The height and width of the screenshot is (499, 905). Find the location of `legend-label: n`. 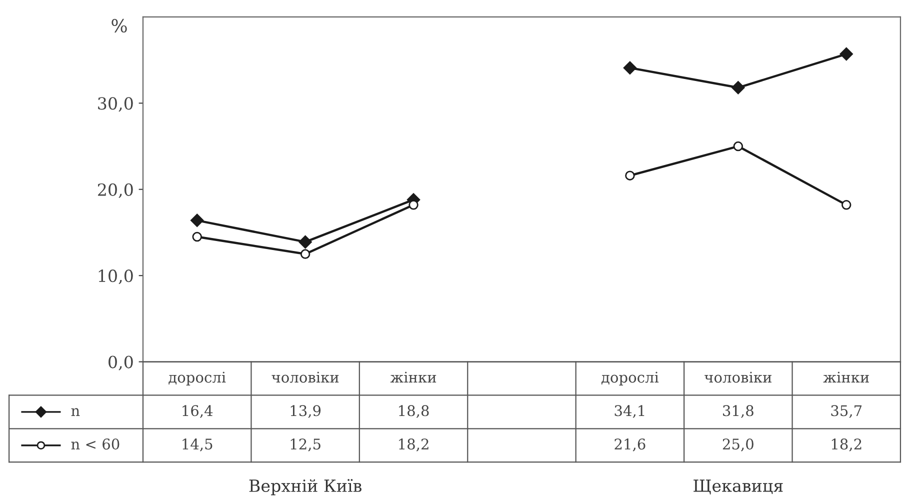

legend-label: n is located at coordinates (75, 412).